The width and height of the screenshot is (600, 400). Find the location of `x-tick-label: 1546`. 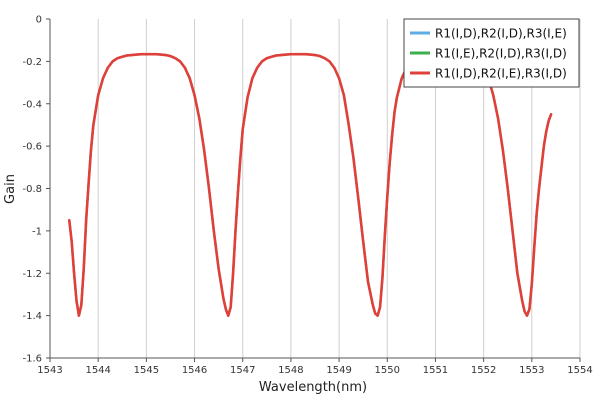

x-tick-label: 1546 is located at coordinates (194, 370).